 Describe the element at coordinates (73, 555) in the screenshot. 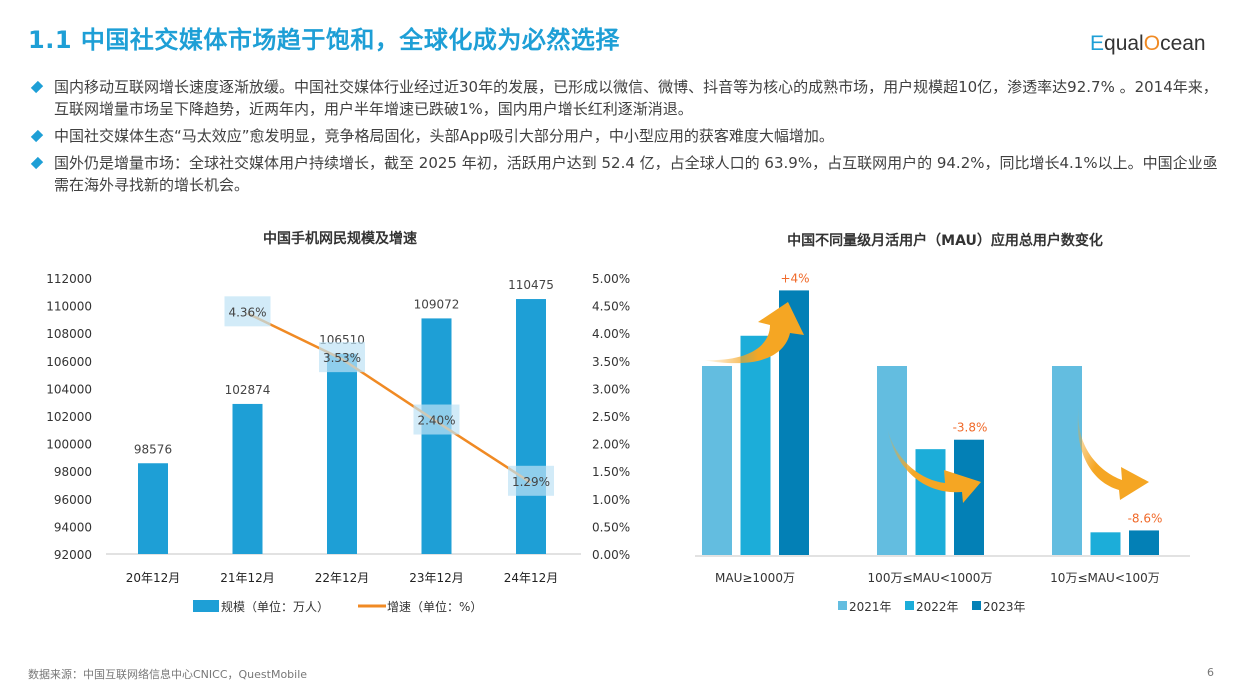

I see `left-axis-tick: 92000` at that location.